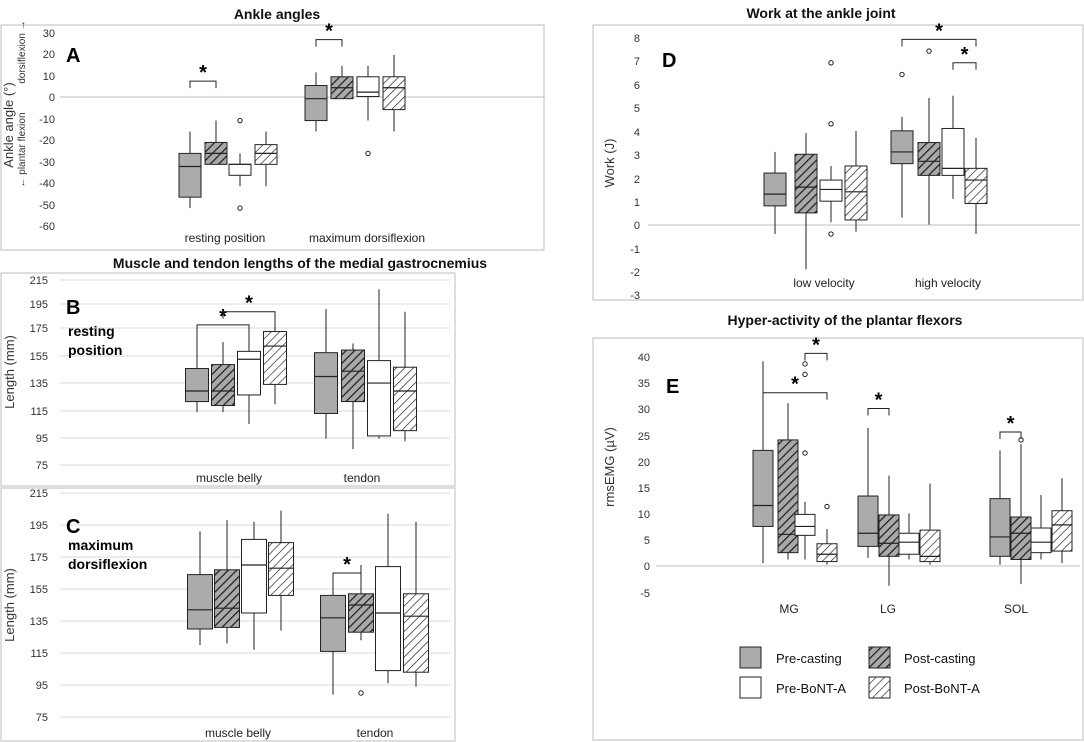  What do you see at coordinates (91, 331) in the screenshot?
I see `panel-b-note-line1: resting` at bounding box center [91, 331].